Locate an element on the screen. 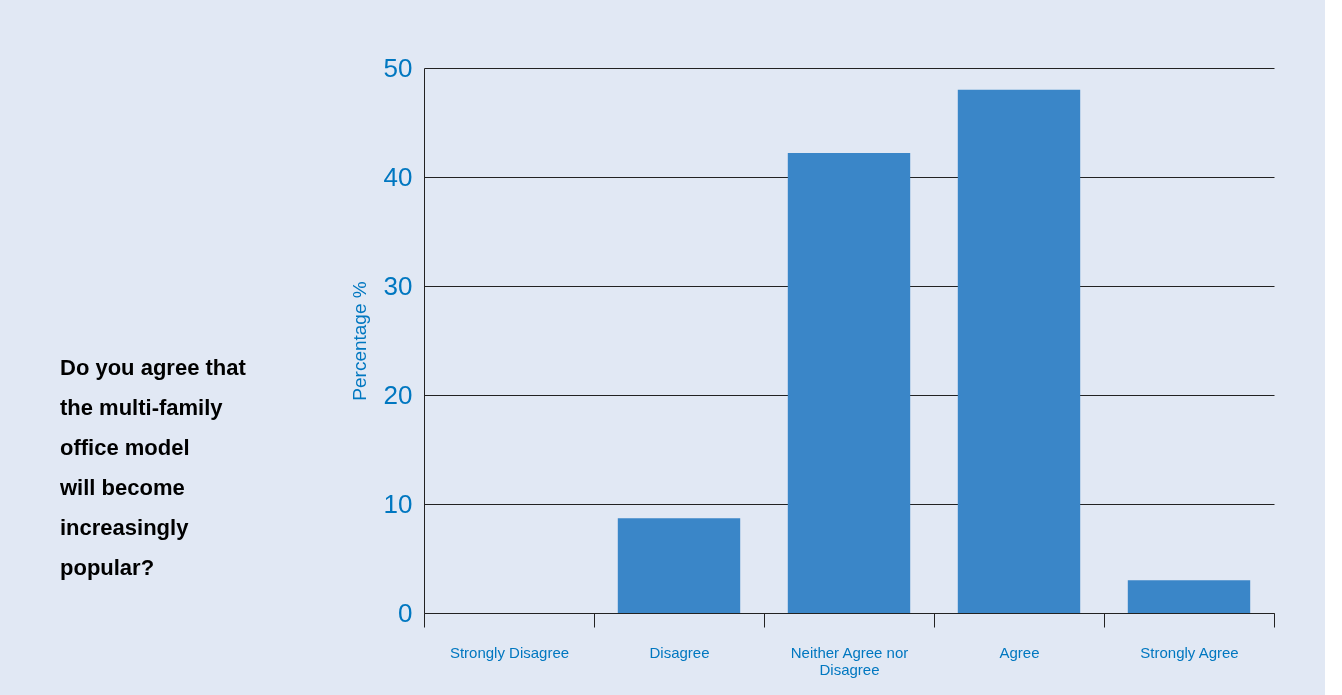  y-tick-label: 50 is located at coordinates (398, 67).